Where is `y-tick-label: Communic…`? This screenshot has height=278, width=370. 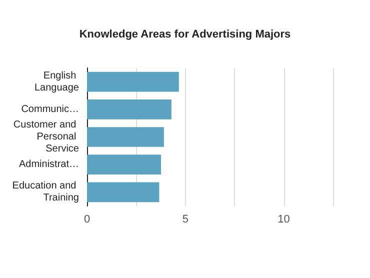 y-tick-label: Communic… is located at coordinates (50, 109).